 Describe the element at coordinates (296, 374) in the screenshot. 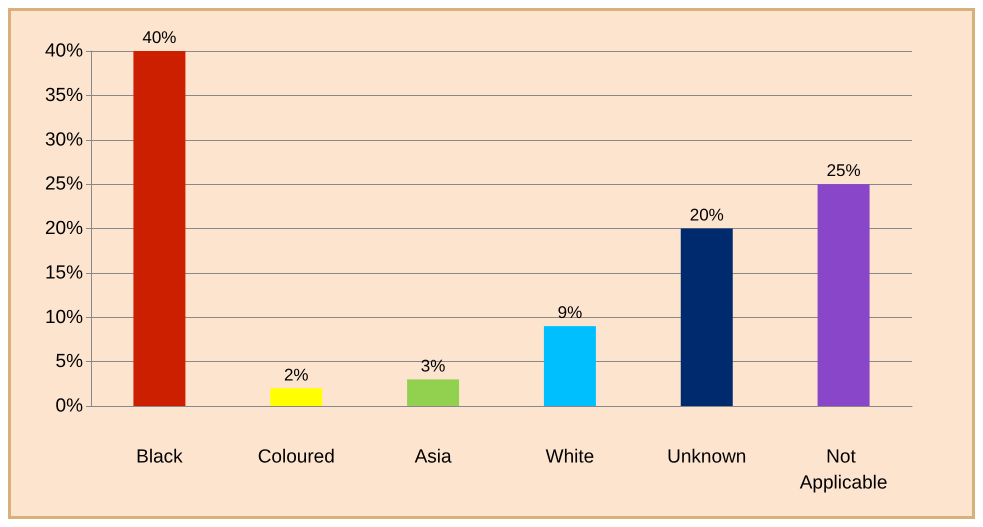

I see `data-label: 2%` at that location.